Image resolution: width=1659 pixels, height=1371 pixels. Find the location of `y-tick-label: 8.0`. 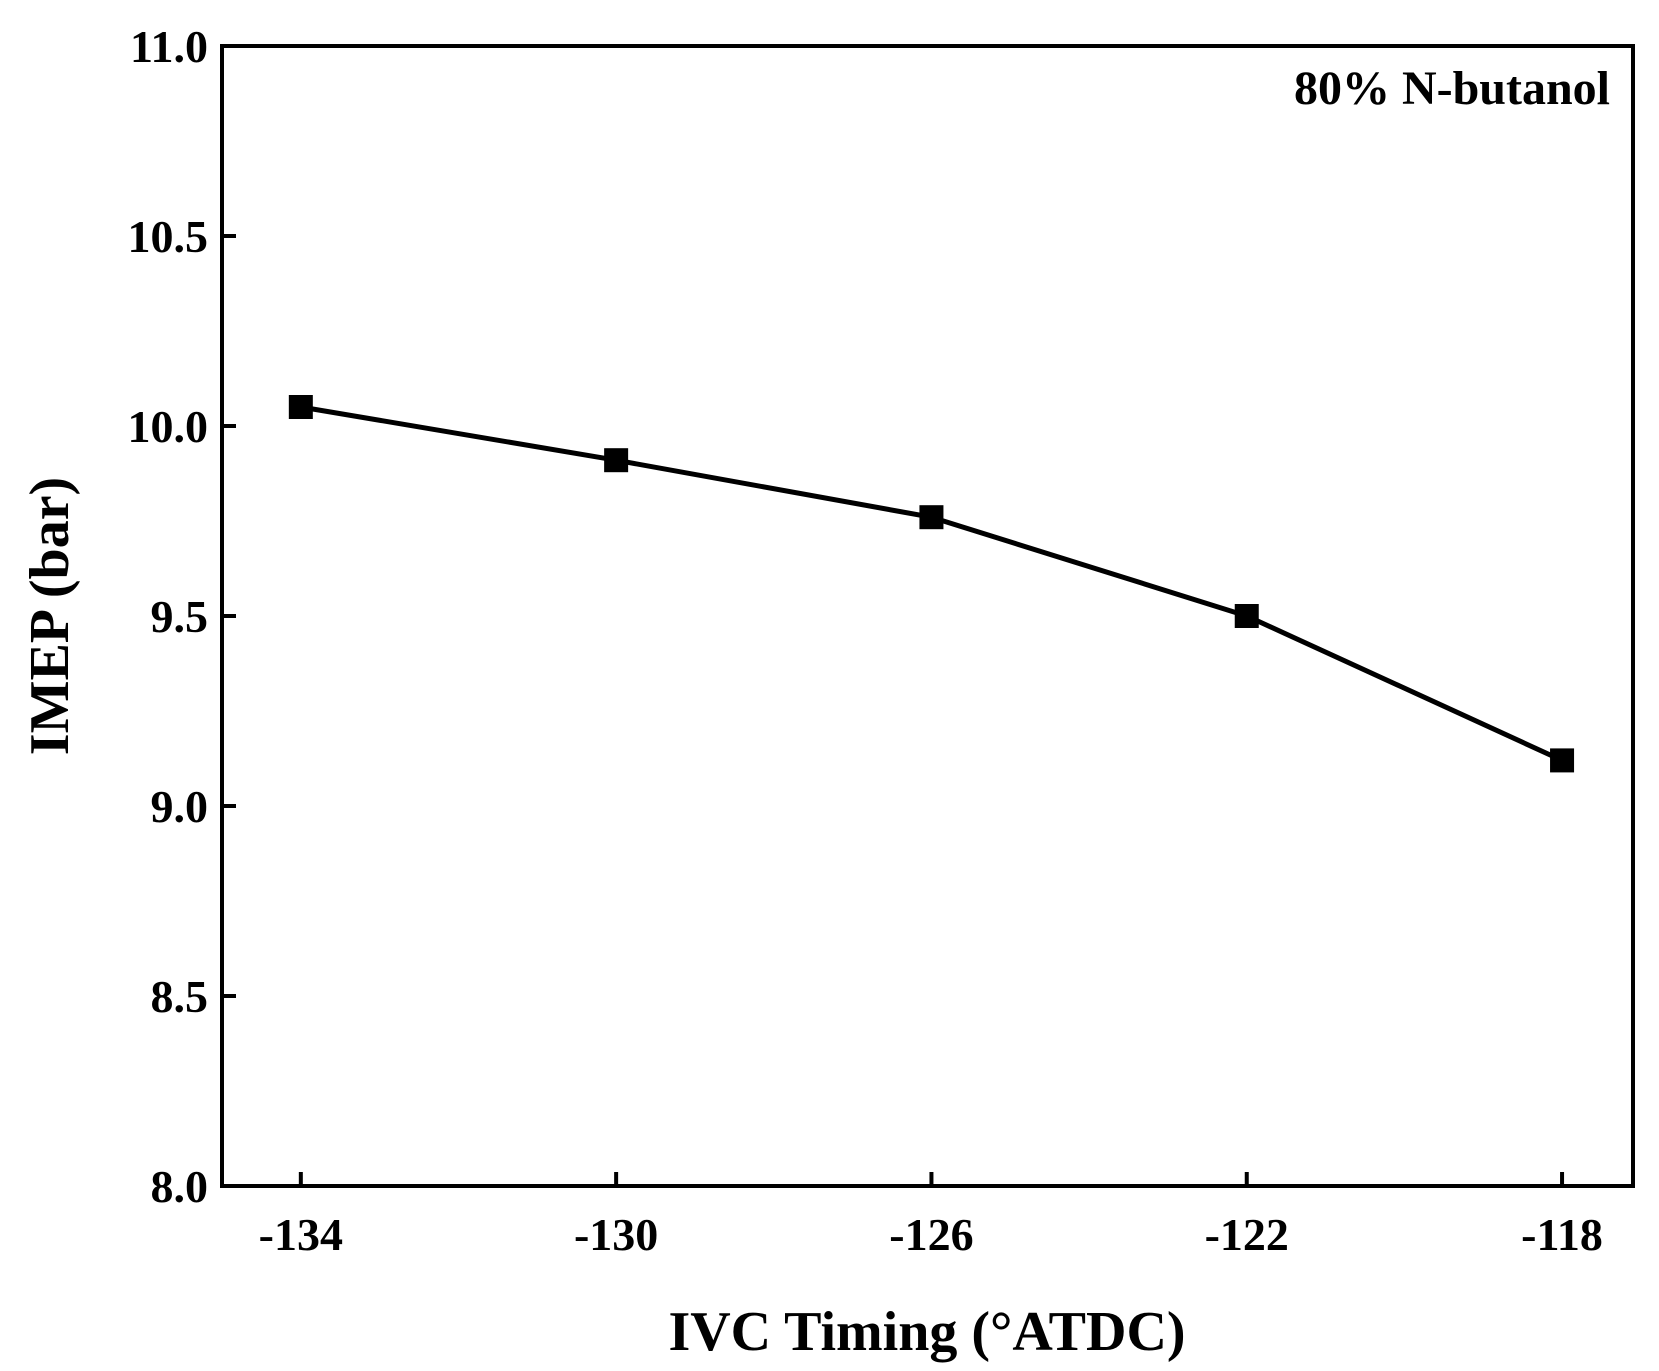

y-tick-label: 8.0 is located at coordinates (180, 1186).